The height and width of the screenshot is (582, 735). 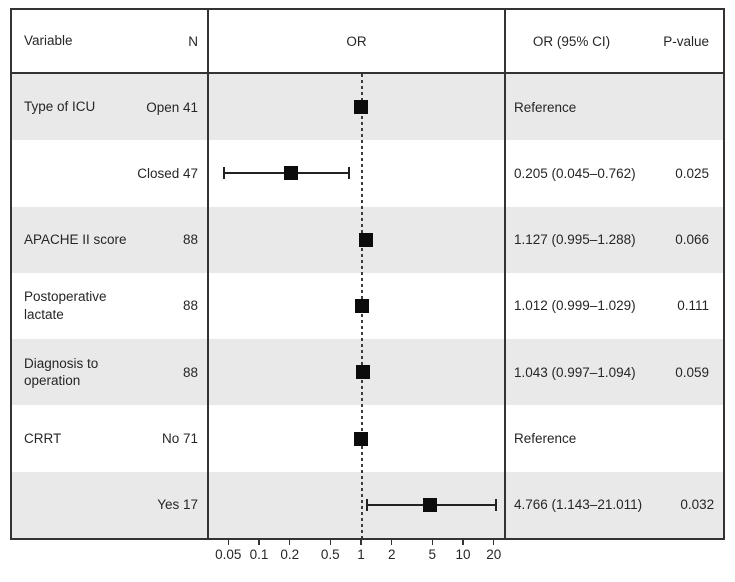 I want to click on variable-label: Type of ICU, so click(x=60, y=107).